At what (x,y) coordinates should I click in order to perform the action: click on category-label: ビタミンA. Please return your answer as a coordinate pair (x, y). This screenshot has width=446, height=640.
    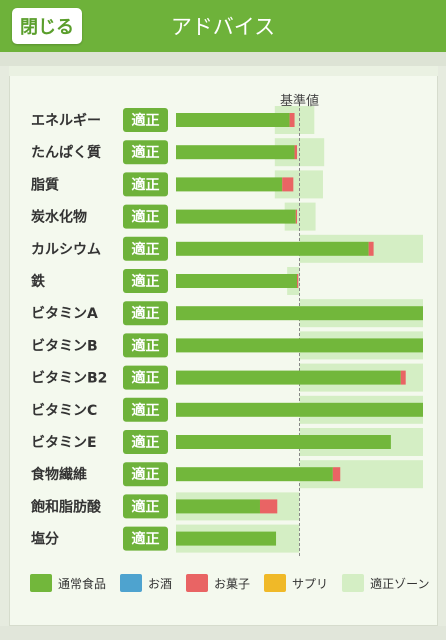
    Looking at the image, I should click on (64, 314).